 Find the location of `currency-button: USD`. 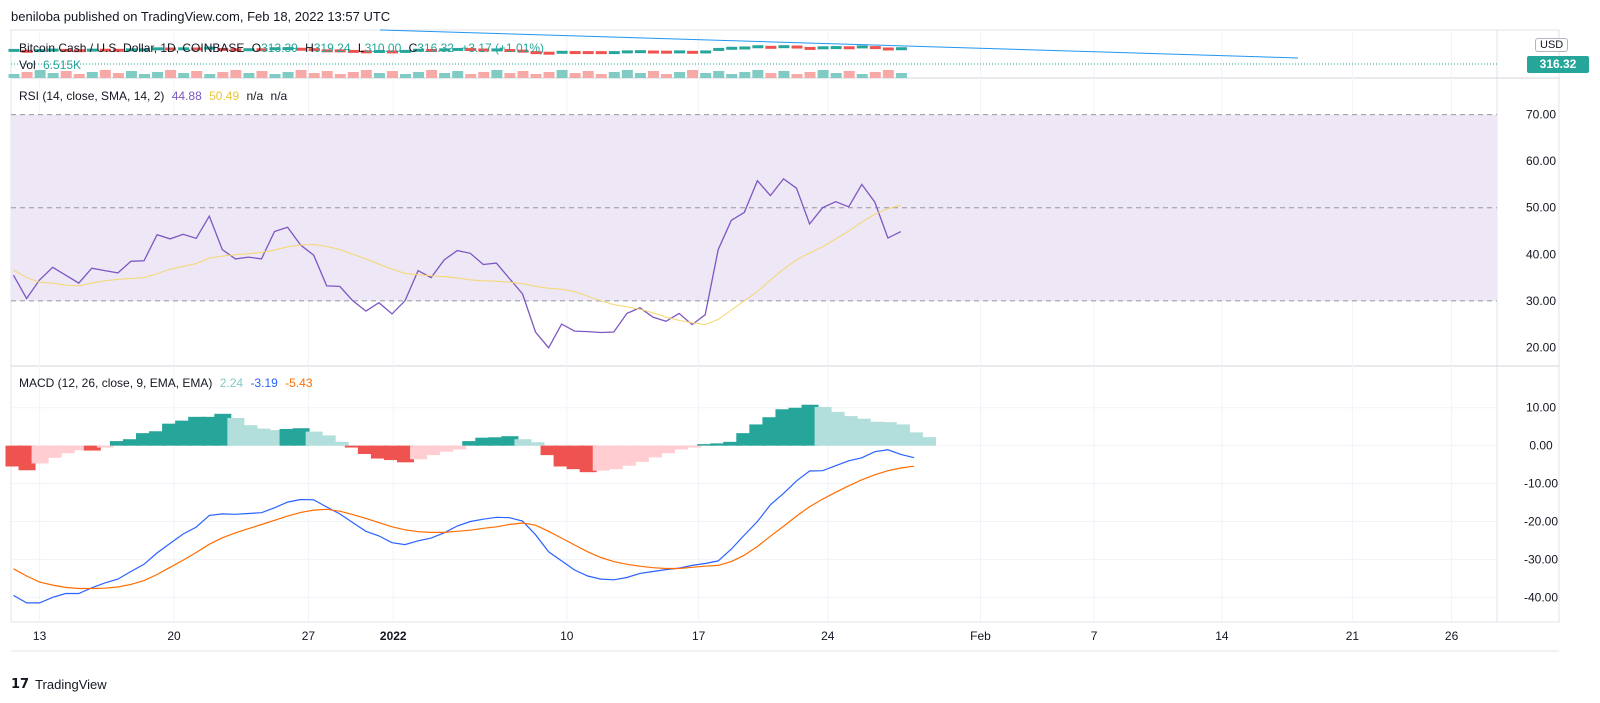

currency-button: USD is located at coordinates (1552, 45).